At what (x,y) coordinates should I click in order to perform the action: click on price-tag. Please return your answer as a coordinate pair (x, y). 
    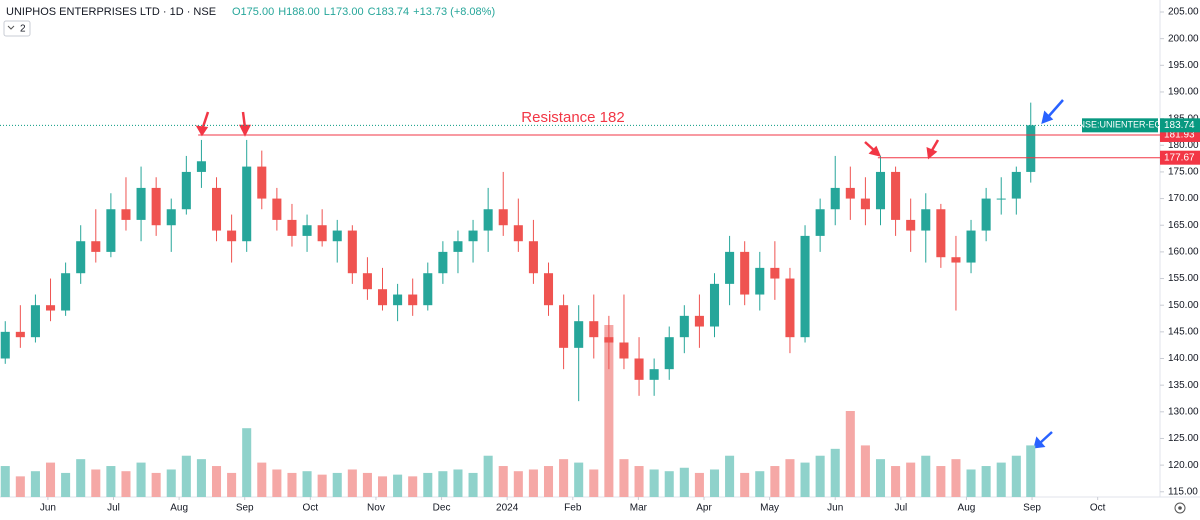
    Looking at the image, I should click on (1180, 157).